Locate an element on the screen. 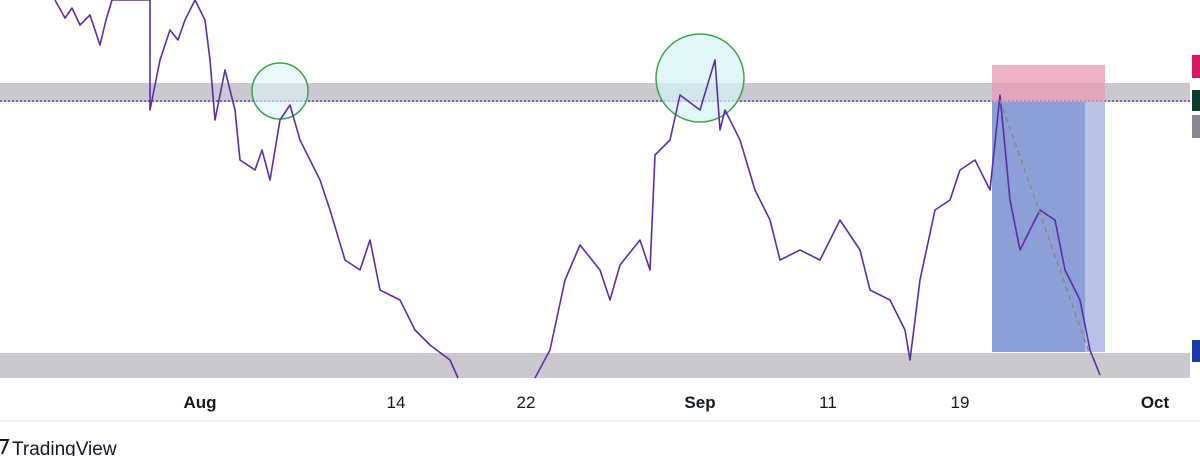  x-axis-label: Aug is located at coordinates (199, 402).